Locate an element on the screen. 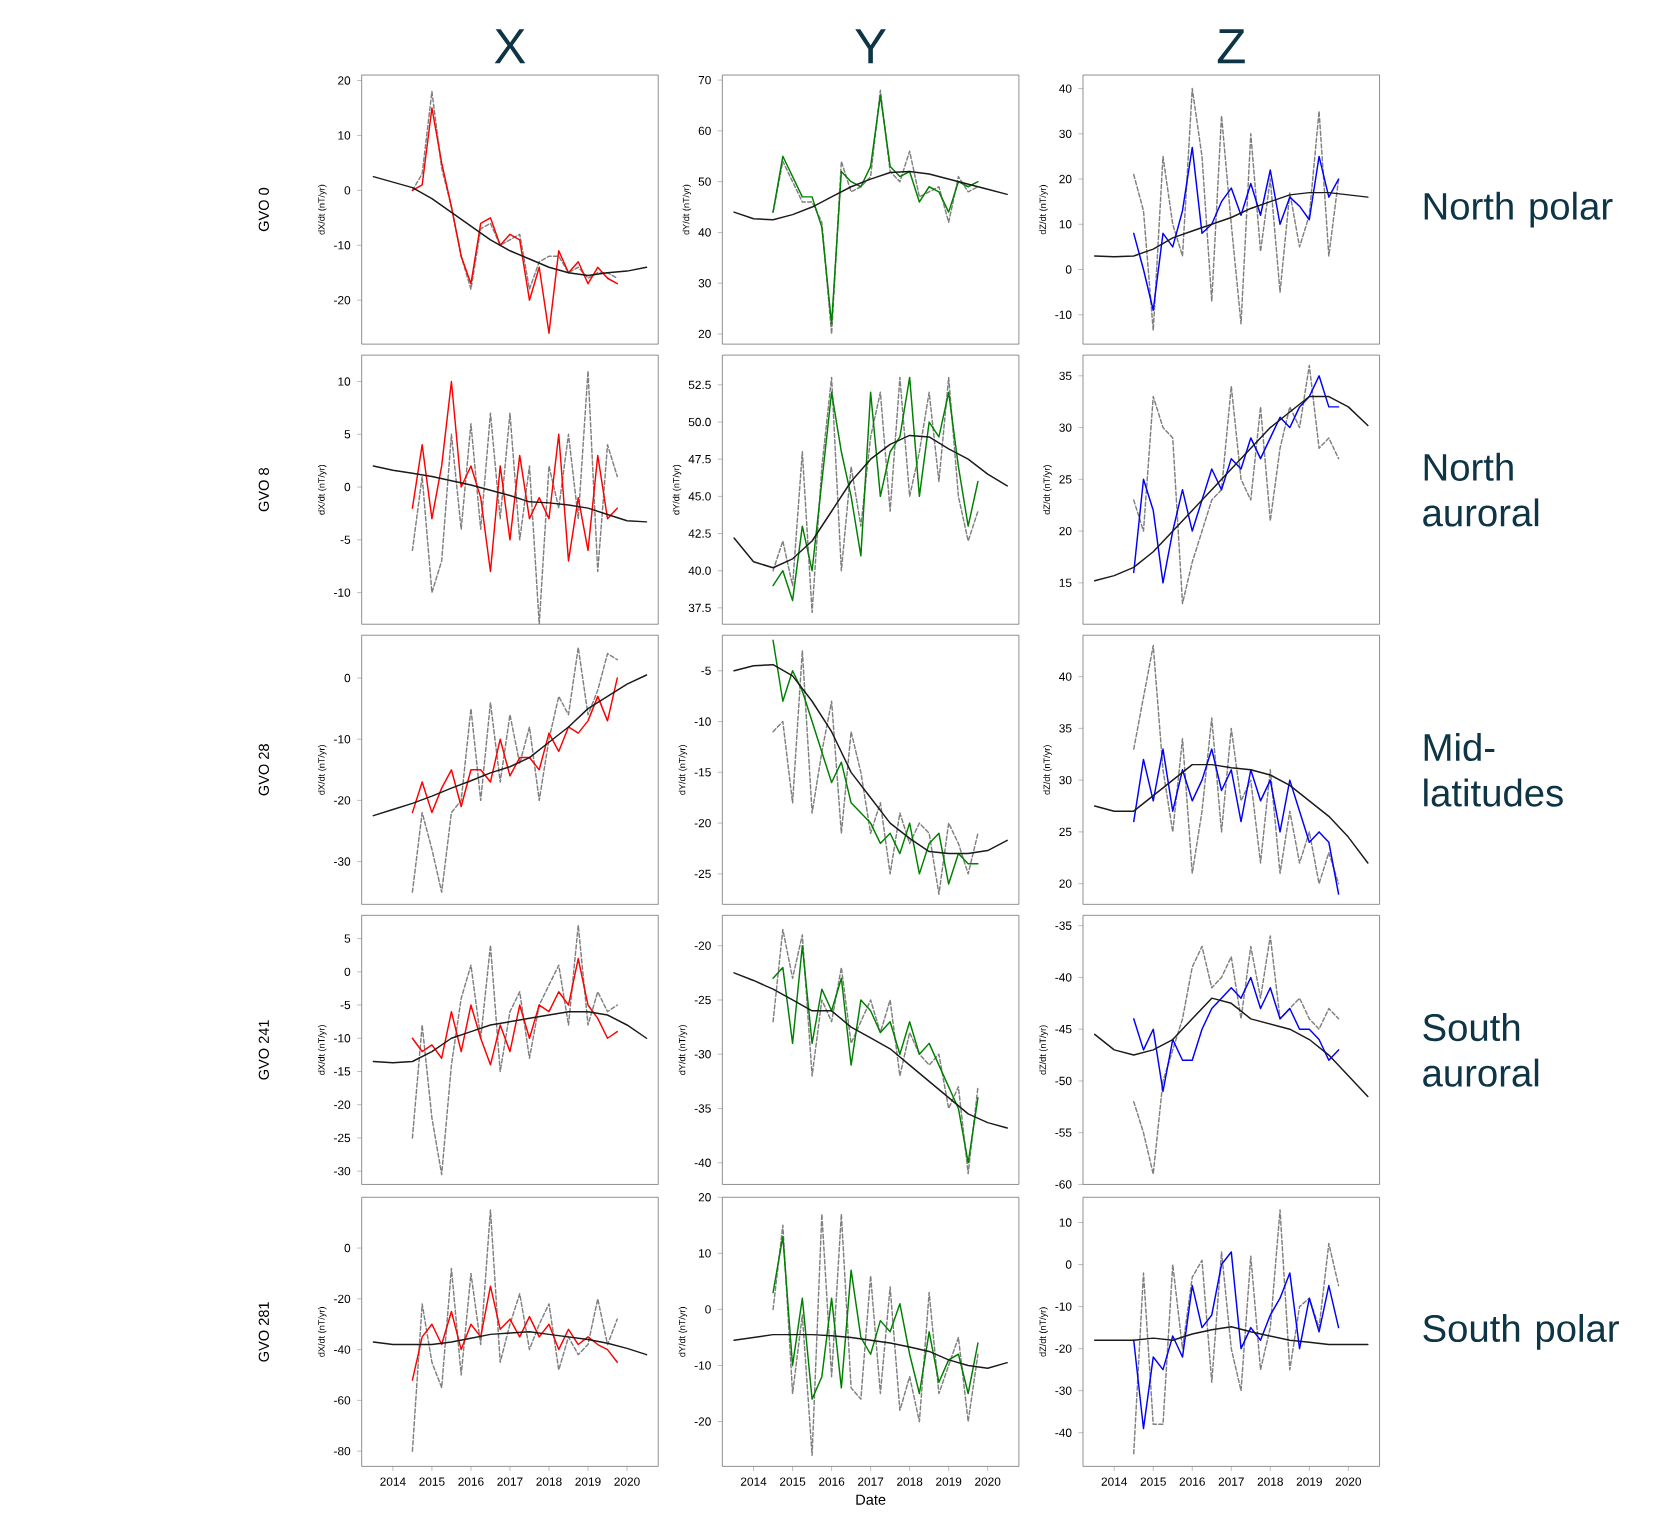 This screenshot has width=1656, height=1516. chart-title: Z is located at coordinates (1231, 46).